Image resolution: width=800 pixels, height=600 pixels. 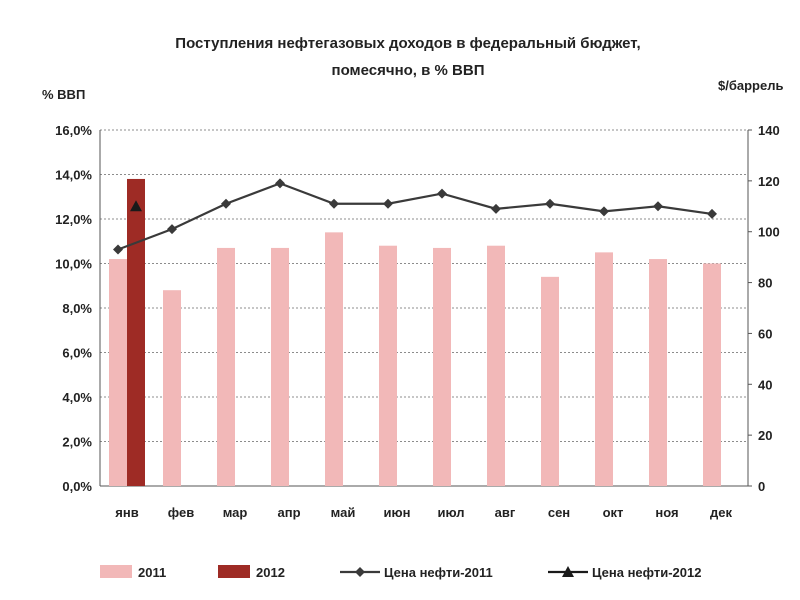 I want to click on legend-label: Цена нефти-2012, so click(x=646, y=572).